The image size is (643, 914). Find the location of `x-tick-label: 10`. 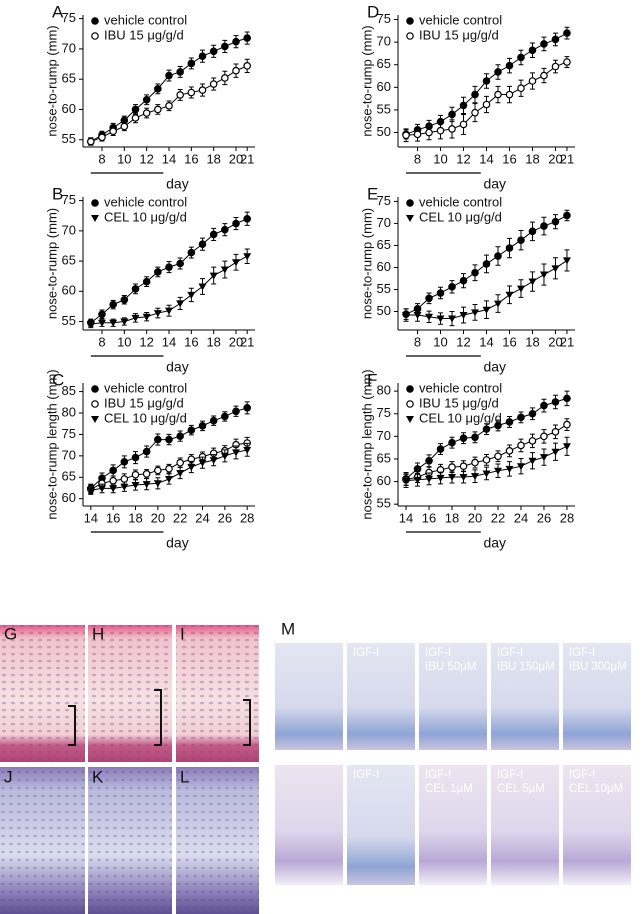

x-tick-label: 10 is located at coordinates (124, 341).